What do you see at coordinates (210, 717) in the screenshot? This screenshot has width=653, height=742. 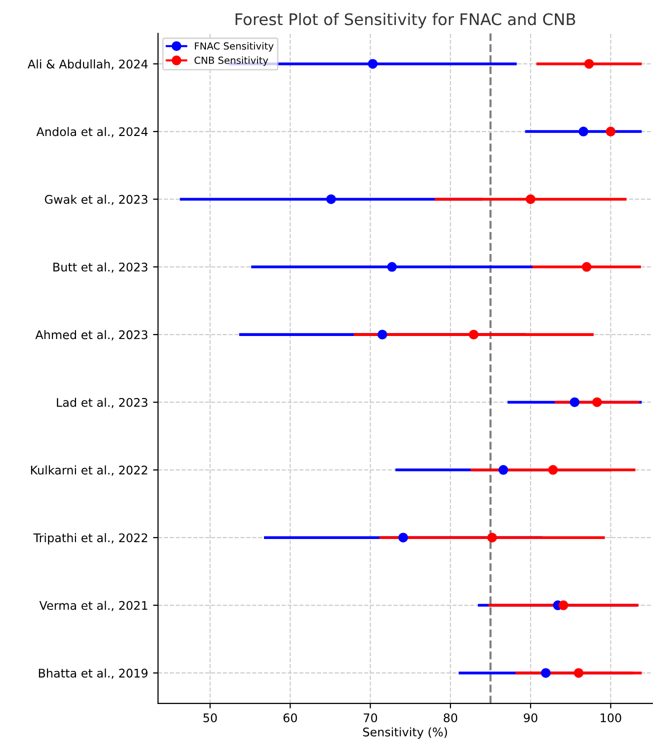 I see `x-tick-label: 50` at bounding box center [210, 717].